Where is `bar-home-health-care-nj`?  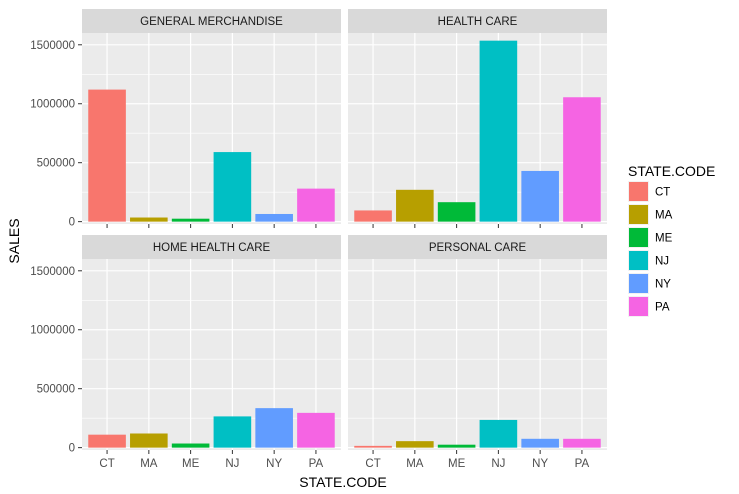
bar-home-health-care-nj is located at coordinates (232, 432).